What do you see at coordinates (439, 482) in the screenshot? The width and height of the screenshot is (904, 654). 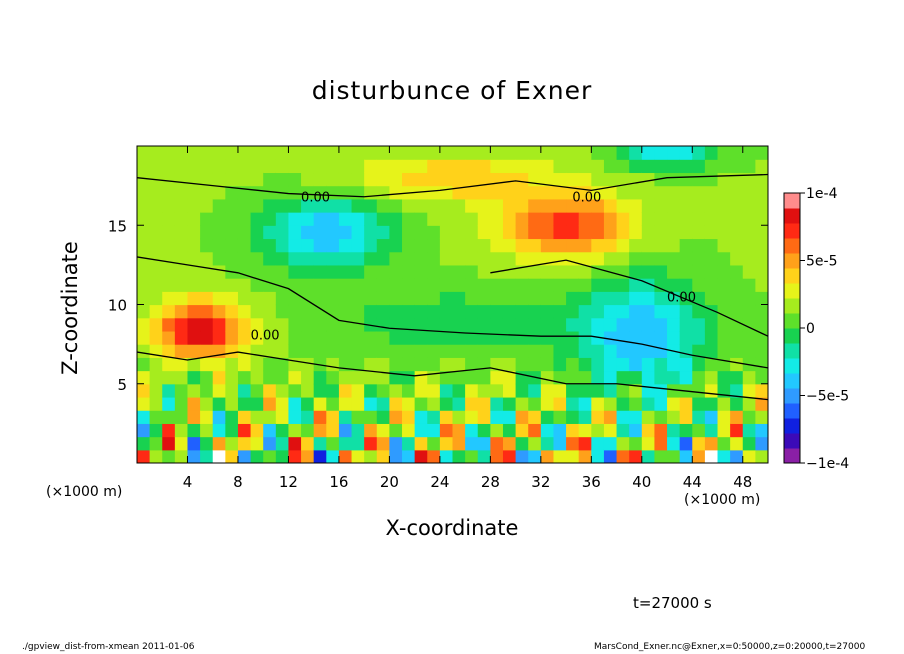 I see `x-tick-label: 24` at bounding box center [439, 482].